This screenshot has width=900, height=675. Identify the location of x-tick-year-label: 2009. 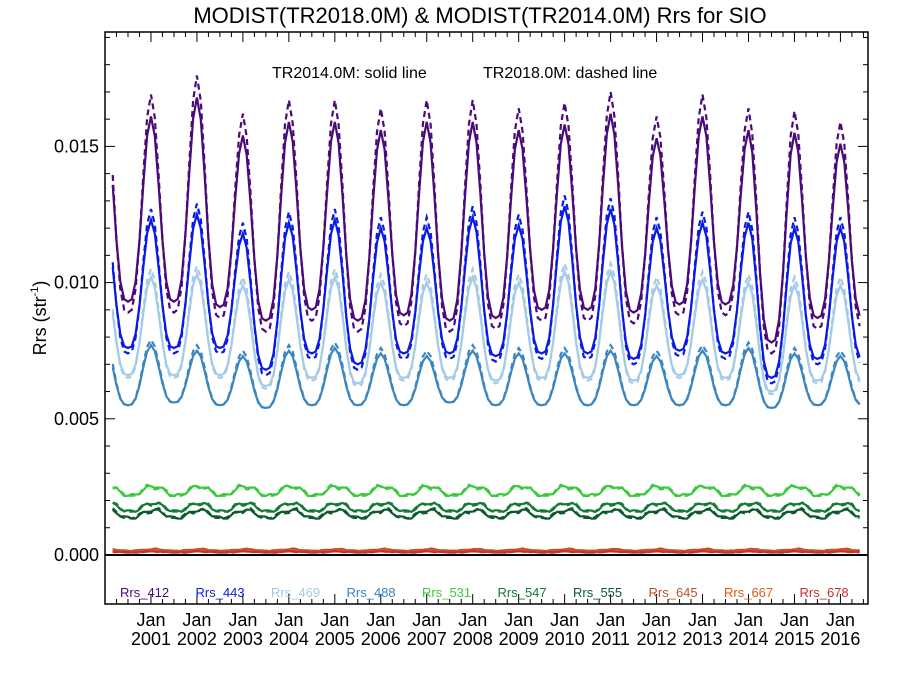
(519, 639).